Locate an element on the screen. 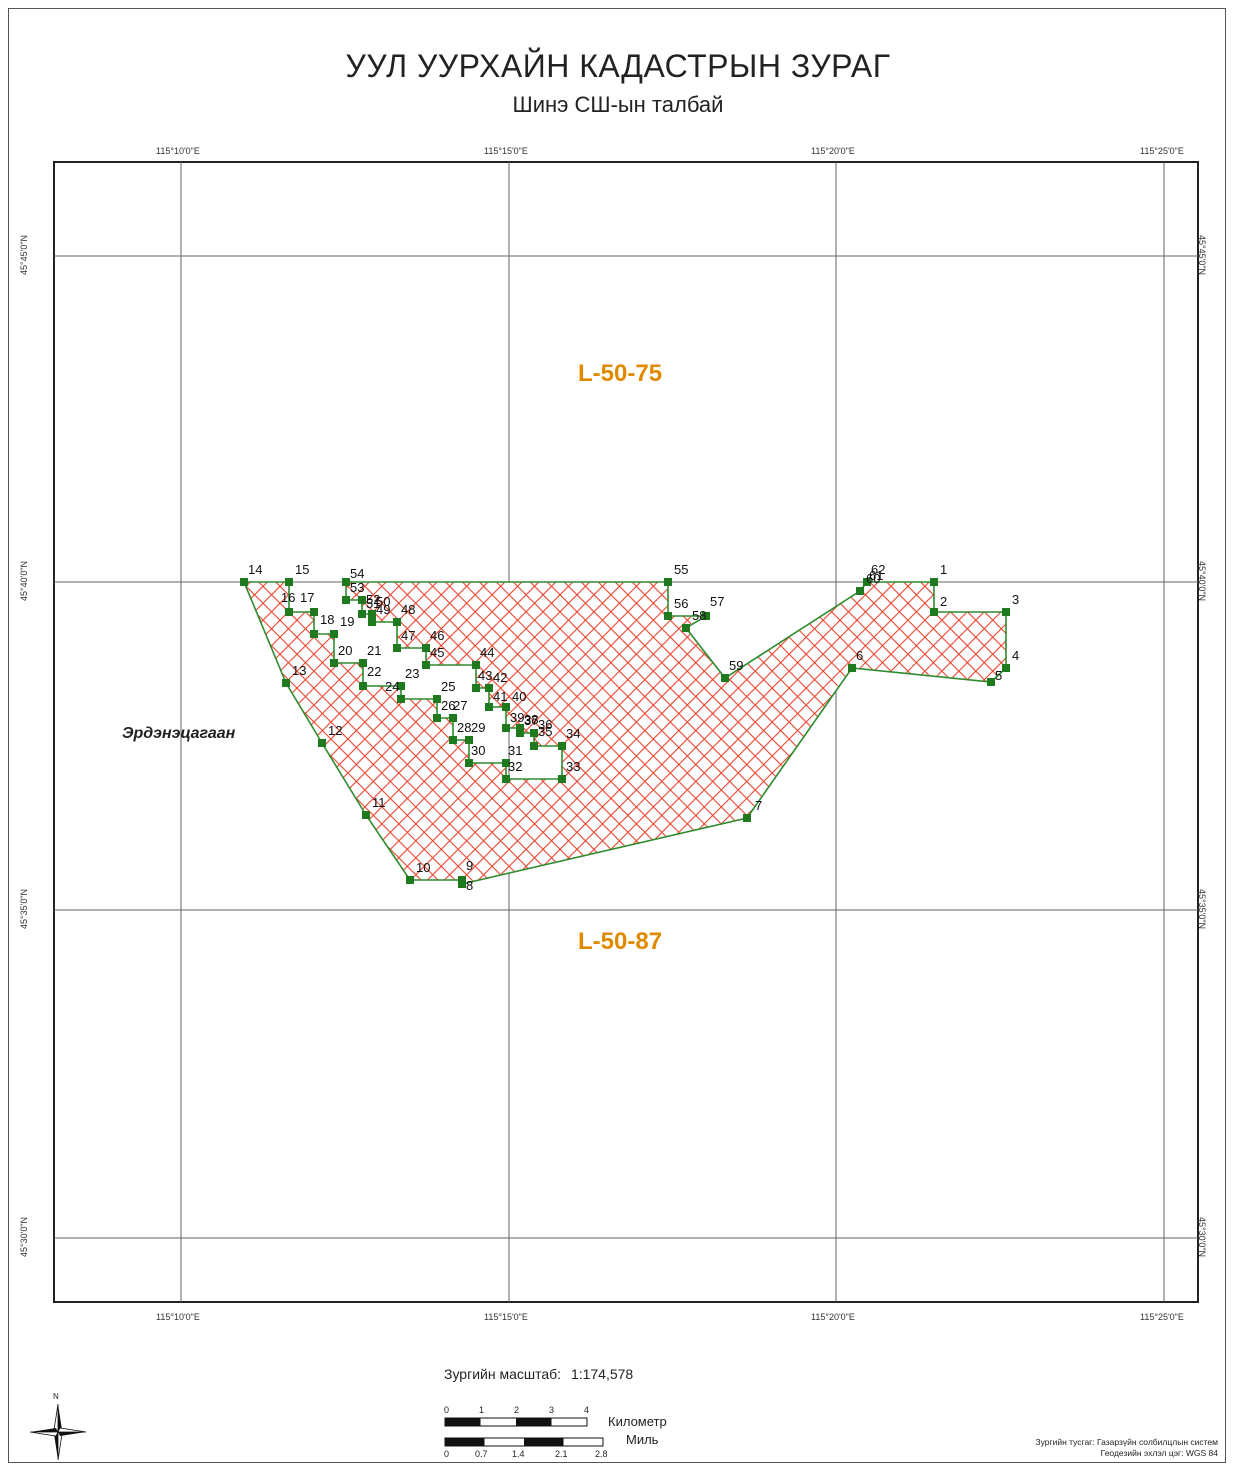 The image size is (1236, 1471). map-title: УУЛ УУРХАЙН КАДАСТРЫН ЗУРАГ is located at coordinates (618, 66).